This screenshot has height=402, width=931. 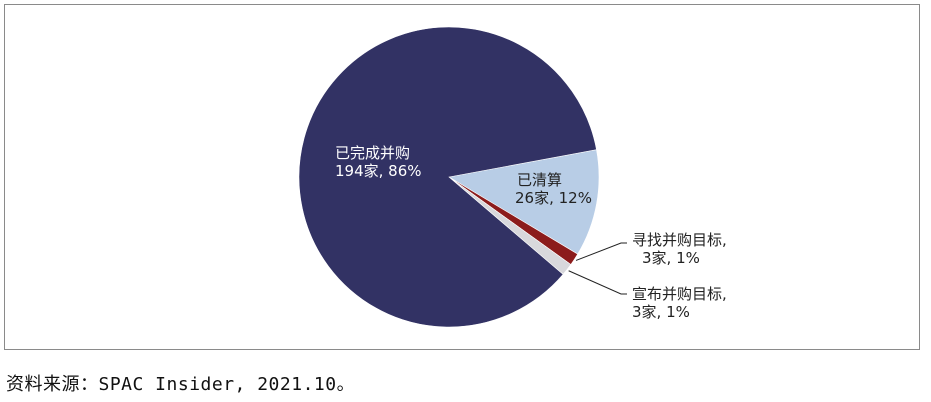 What do you see at coordinates (671, 258) in the screenshot?
I see `slice-value-searching: 3家, 1%` at bounding box center [671, 258].